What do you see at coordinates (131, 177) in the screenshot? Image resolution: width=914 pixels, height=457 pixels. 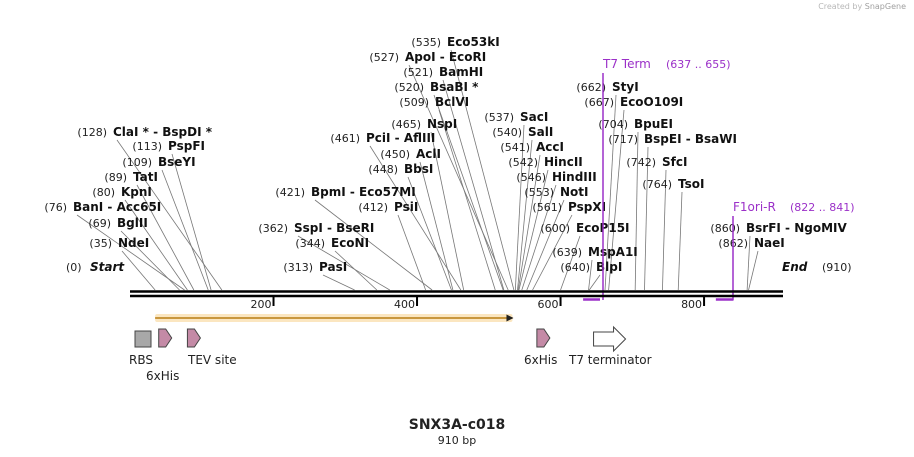 I see `enzyme-site-tati: (89) TatI` at bounding box center [131, 177].